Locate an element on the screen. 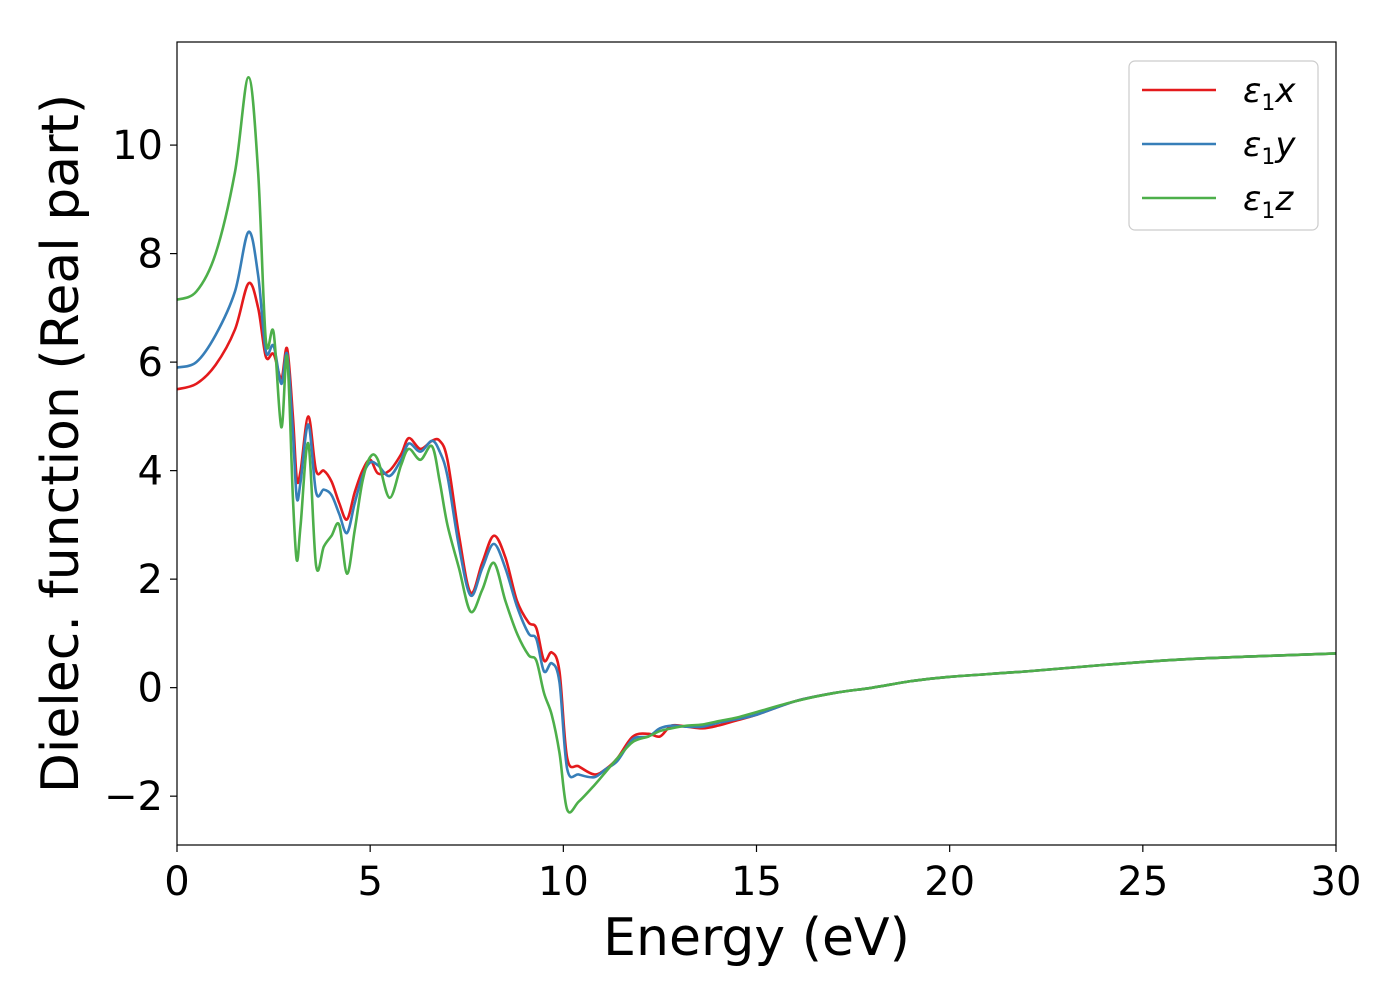 The image size is (1400, 1000). legend-label-x: ε1x is located at coordinates (1269, 93).